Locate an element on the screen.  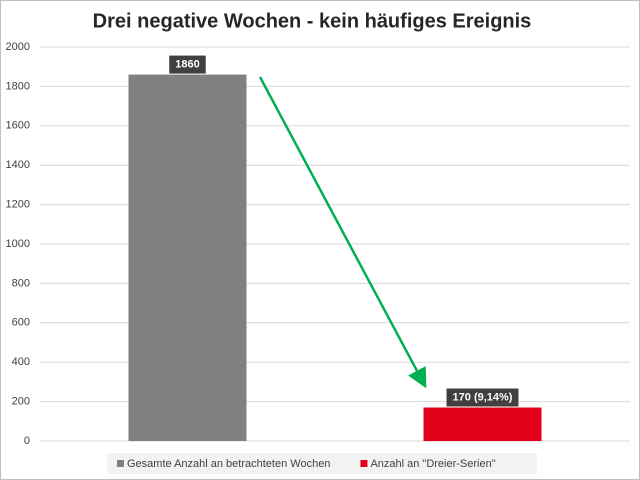
legend-label: Gesamte Anzahl an betrachteten Wochen is located at coordinates (228, 464).